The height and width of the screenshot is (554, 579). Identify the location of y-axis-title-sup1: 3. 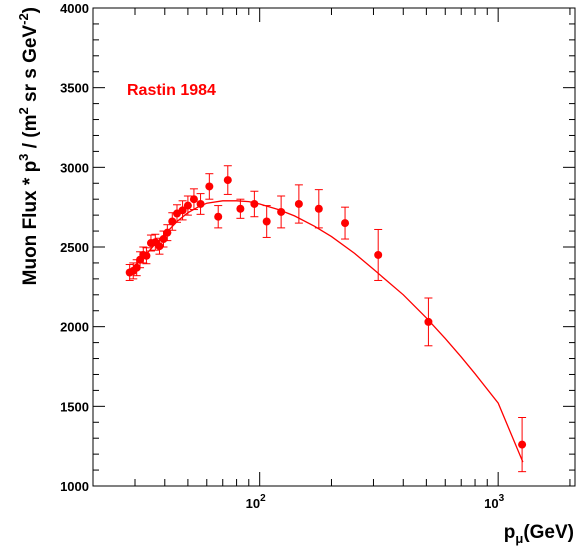
(23, 157).